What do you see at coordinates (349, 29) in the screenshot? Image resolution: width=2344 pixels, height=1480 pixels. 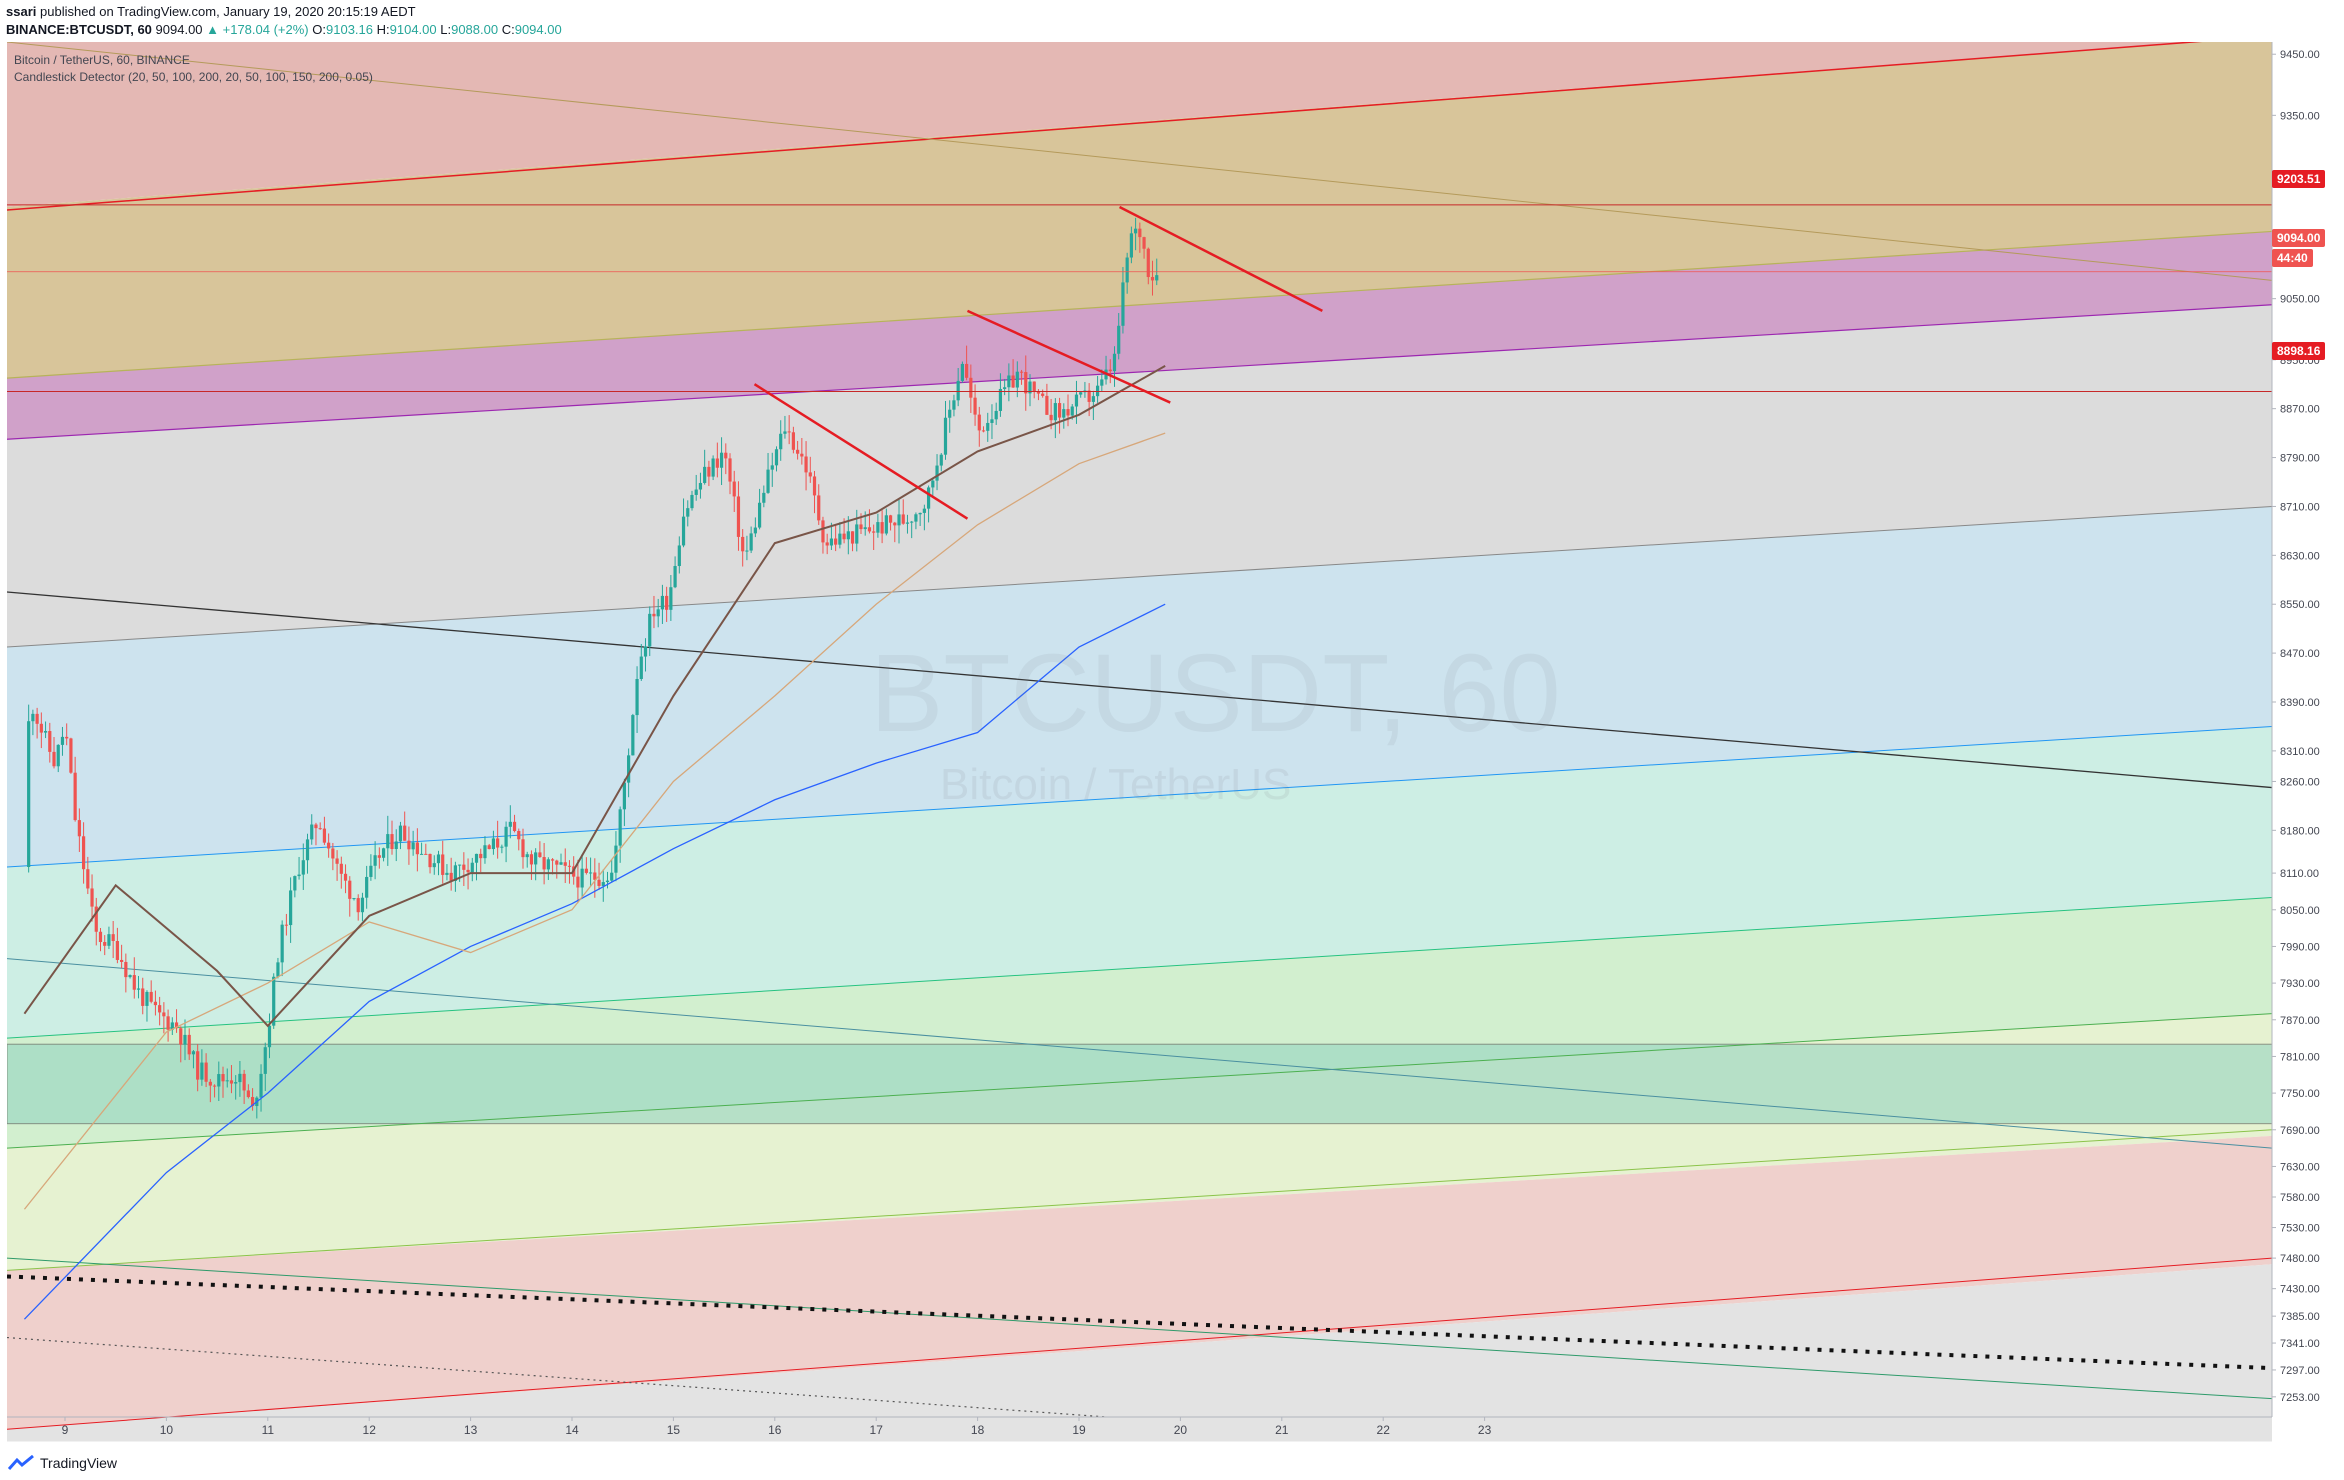 I see `ohlc-open: 9103.16` at bounding box center [349, 29].